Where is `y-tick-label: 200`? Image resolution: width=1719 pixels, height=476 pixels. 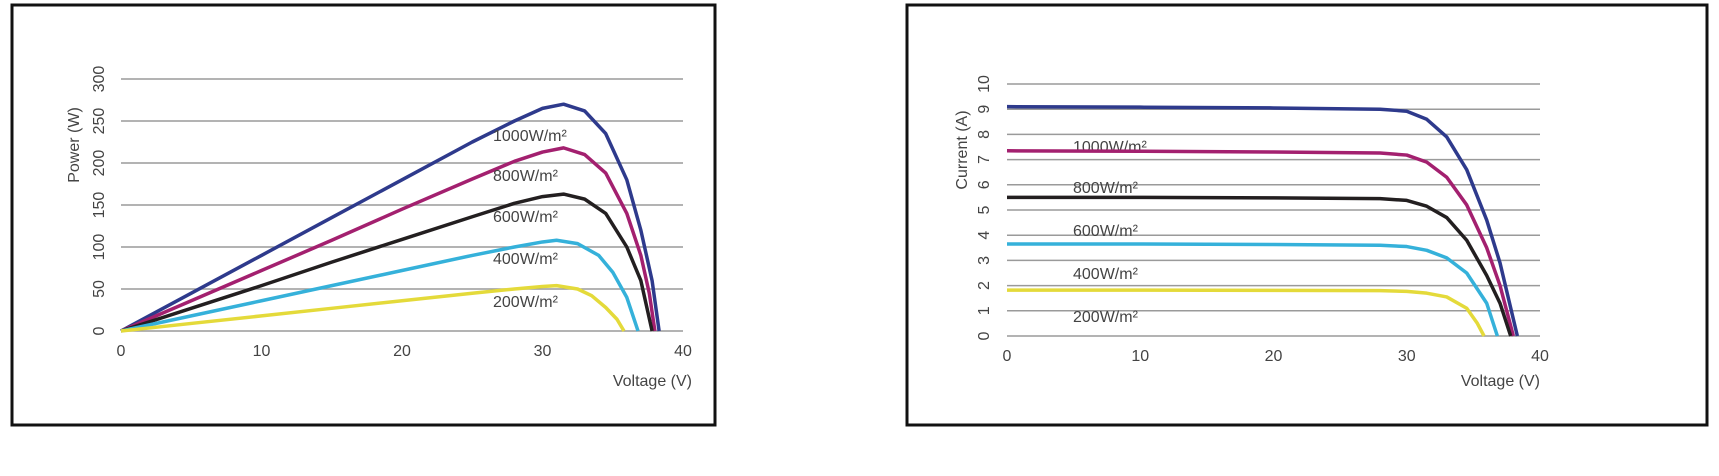
y-tick-label: 200 is located at coordinates (99, 163).